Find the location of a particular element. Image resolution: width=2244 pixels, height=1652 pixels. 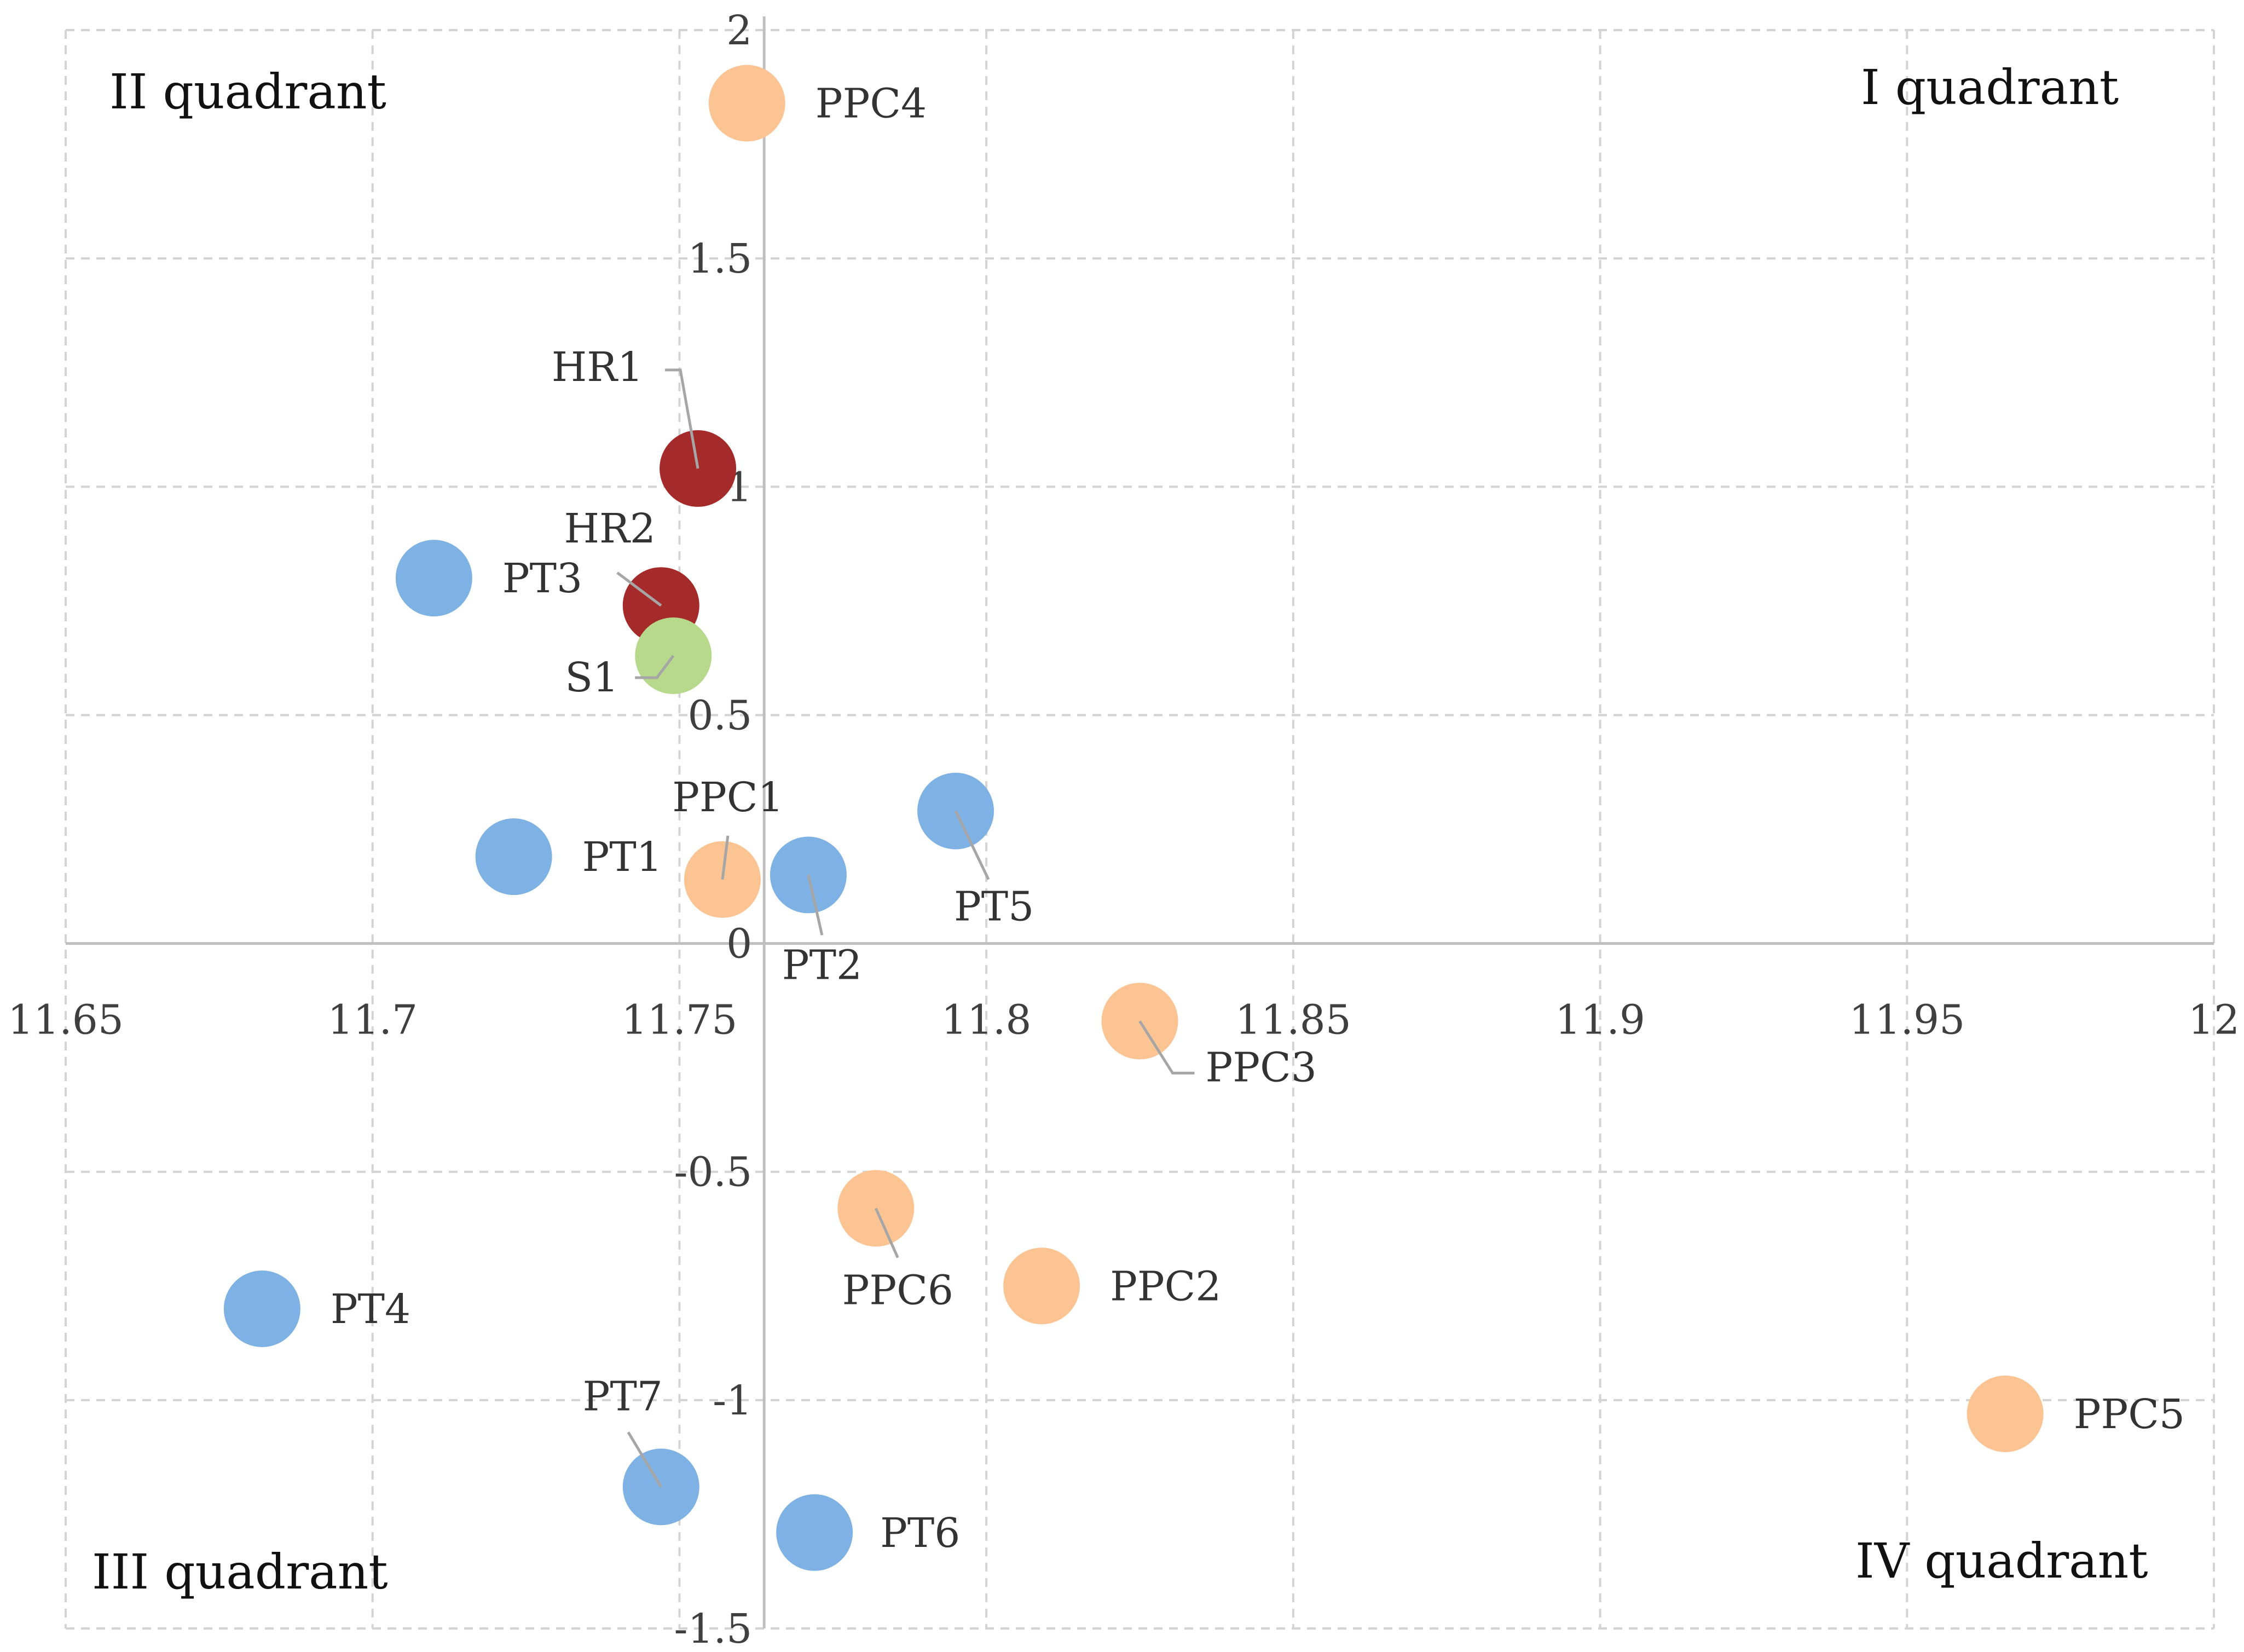

data-point-pt4 is located at coordinates (262, 1308).